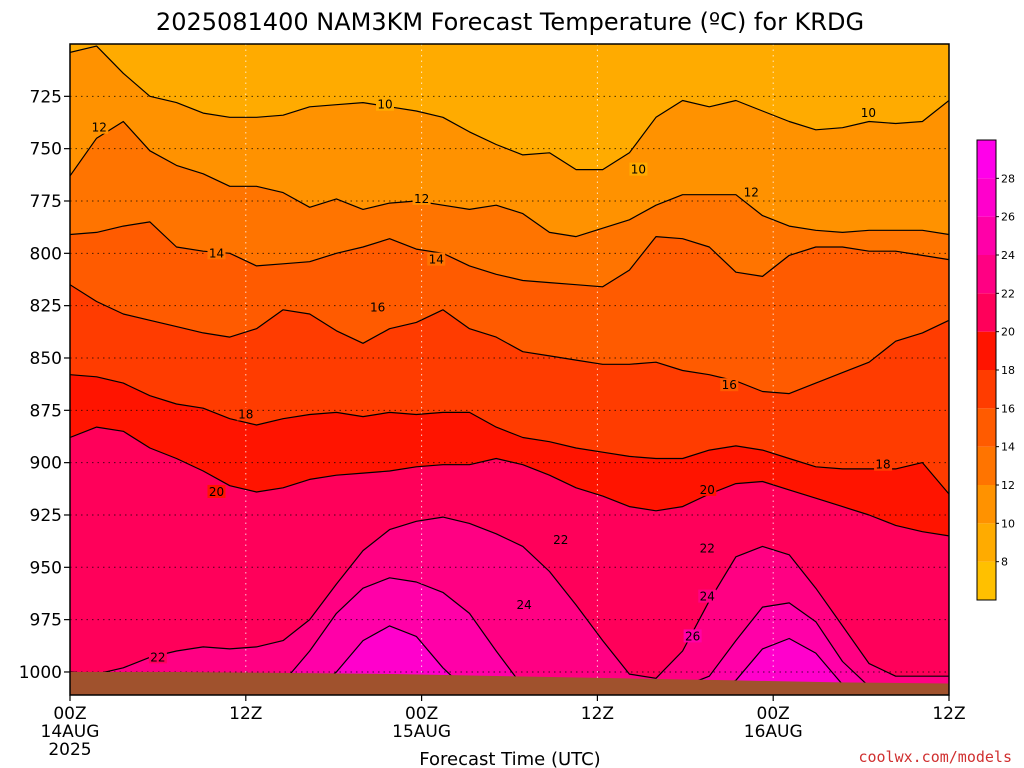  Describe the element at coordinates (509, 683) in the screenshot. I see `ground-surface` at that location.